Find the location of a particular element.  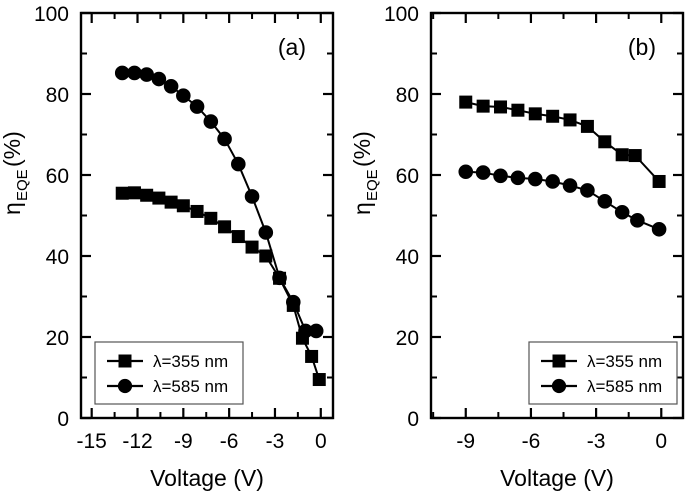

panel-b-tag: (b) is located at coordinates (642, 47).